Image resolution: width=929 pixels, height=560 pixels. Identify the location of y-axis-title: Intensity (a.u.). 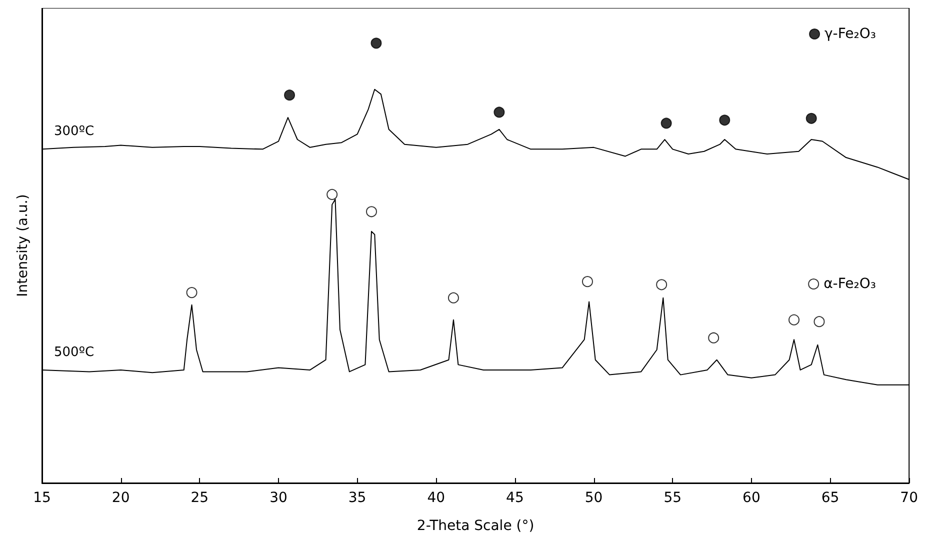
(23, 245).